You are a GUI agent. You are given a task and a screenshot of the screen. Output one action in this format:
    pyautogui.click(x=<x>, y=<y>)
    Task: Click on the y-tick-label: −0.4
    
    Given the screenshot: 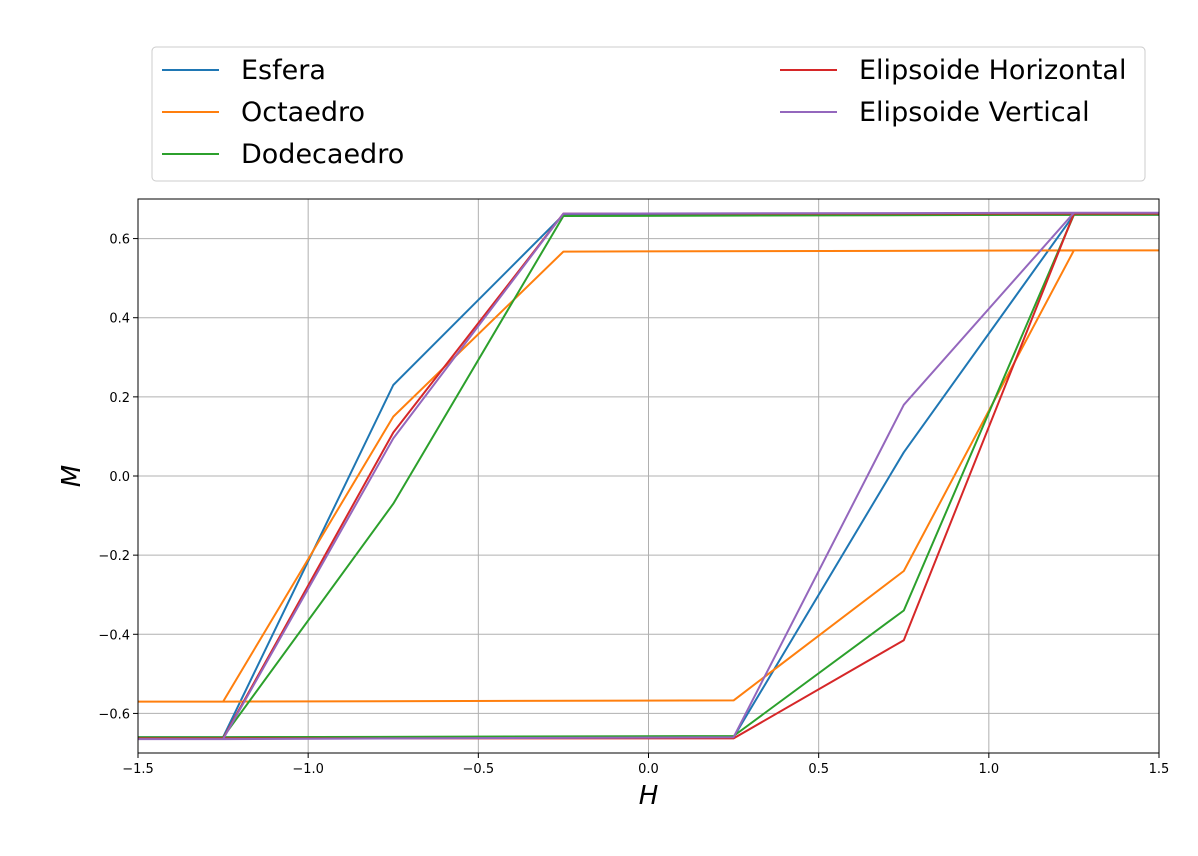 What is the action you would take?
    pyautogui.click(x=114, y=635)
    